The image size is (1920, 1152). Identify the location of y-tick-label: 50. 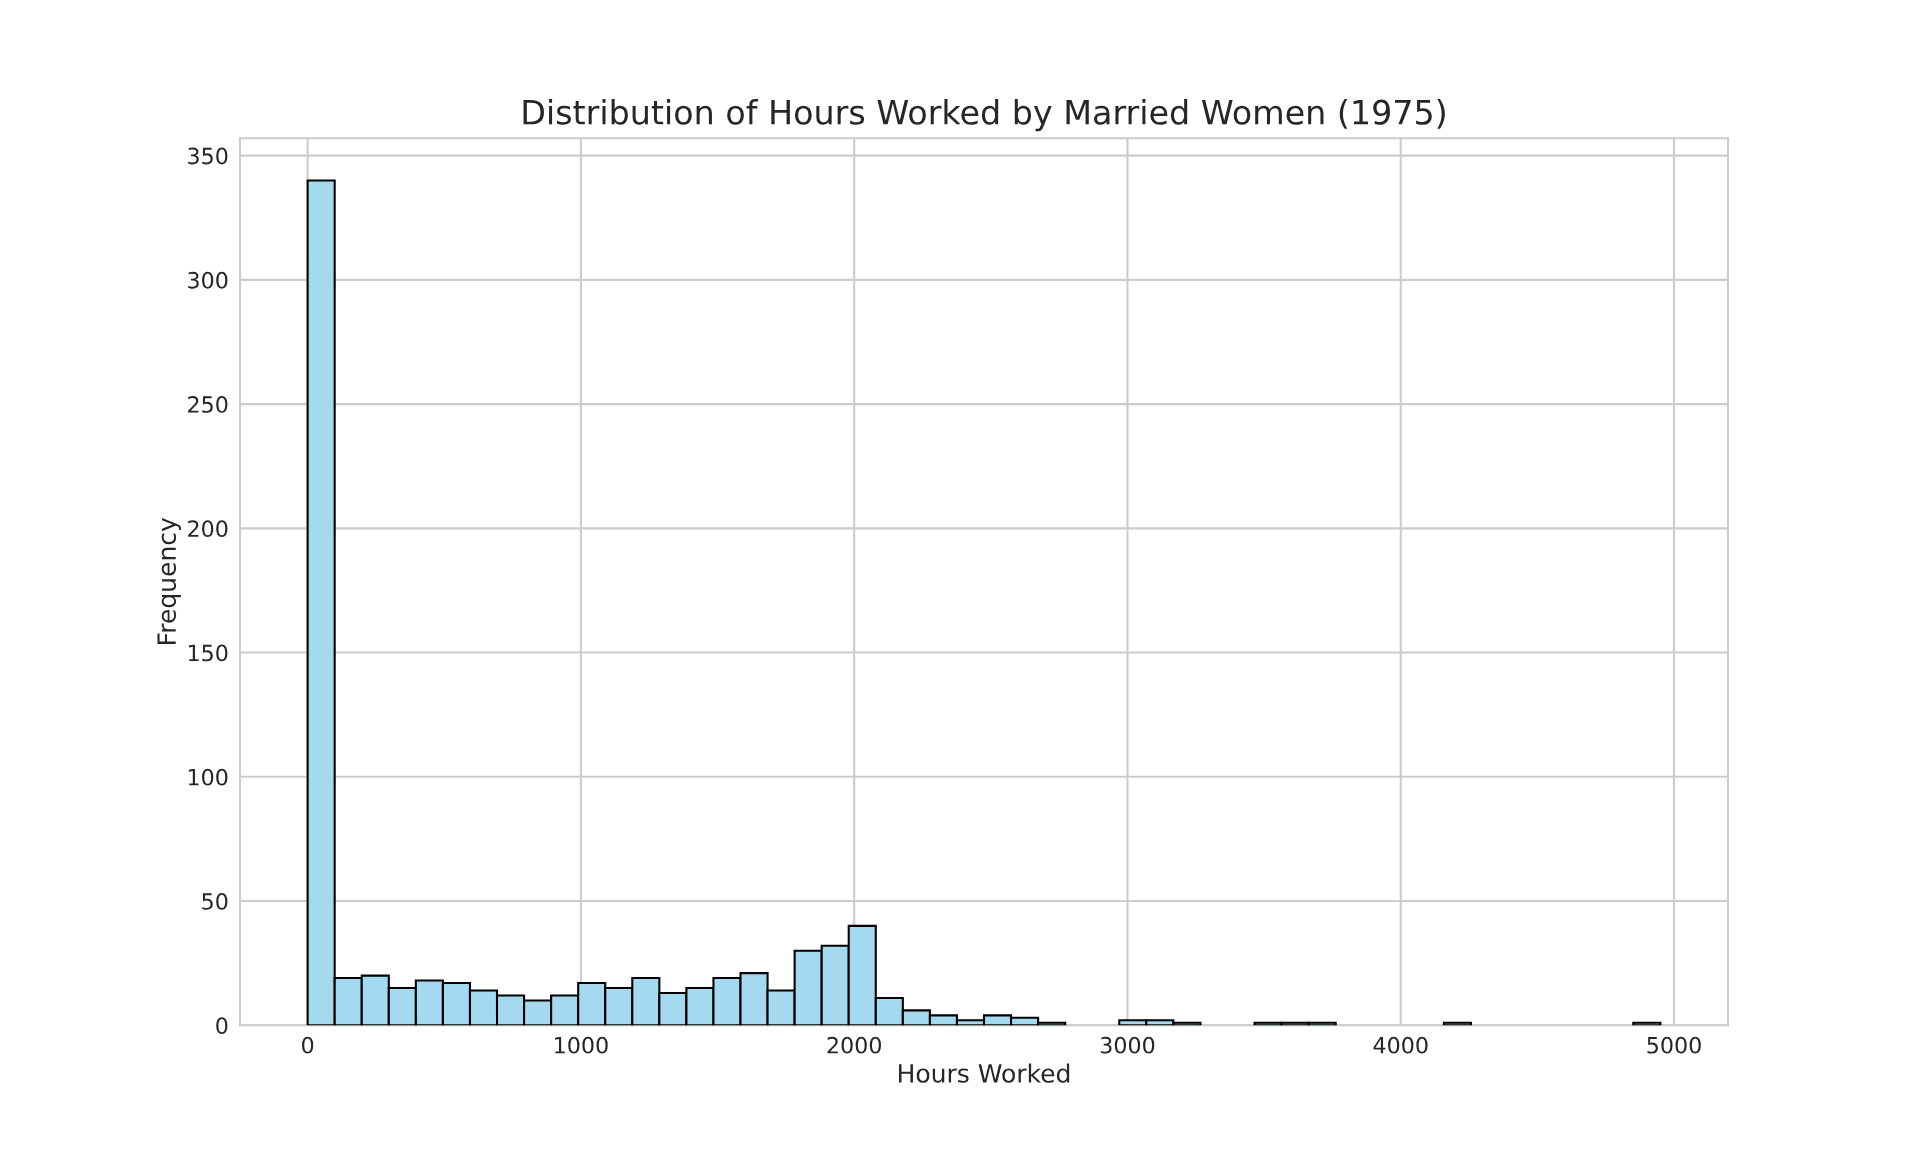
(215, 901).